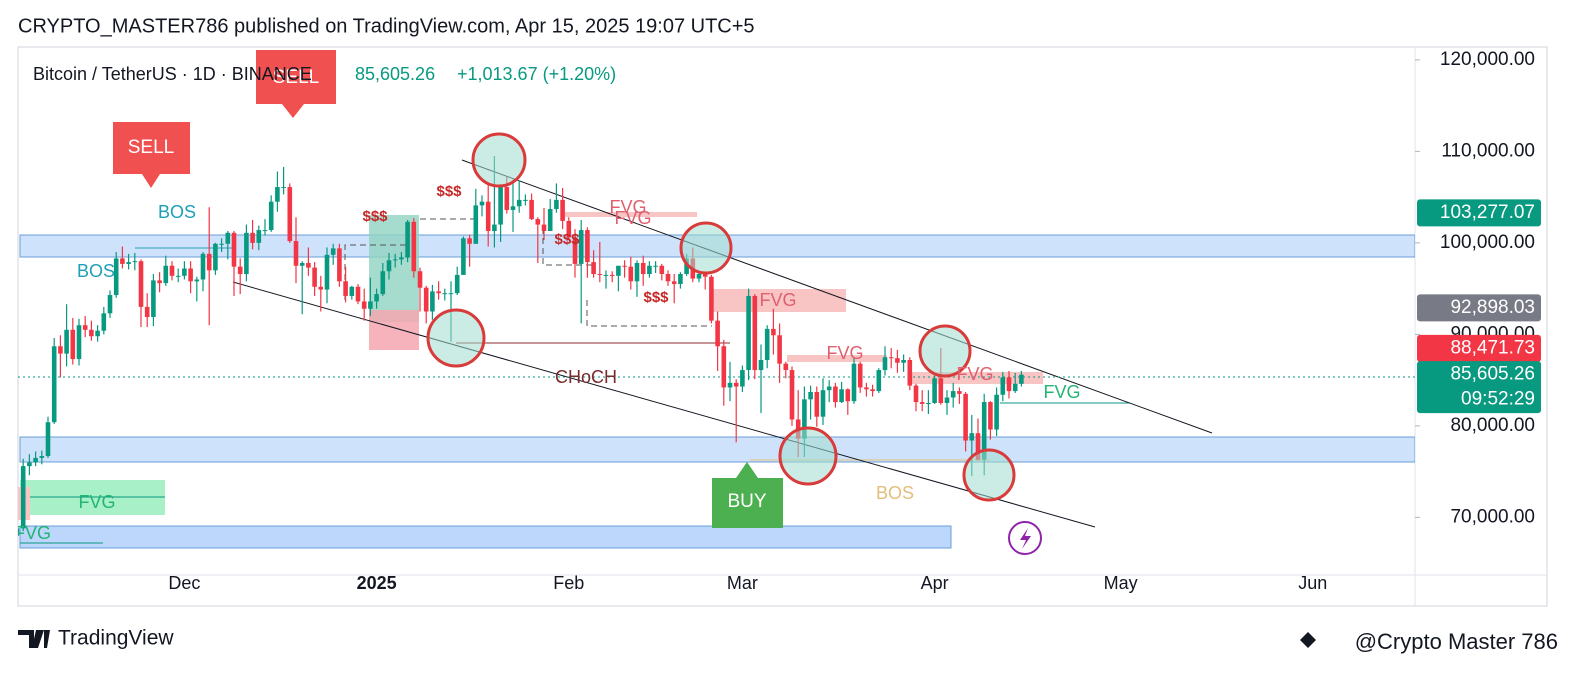  What do you see at coordinates (1492, 516) in the screenshot?
I see `y-tick-label: 70,000.00` at bounding box center [1492, 516].